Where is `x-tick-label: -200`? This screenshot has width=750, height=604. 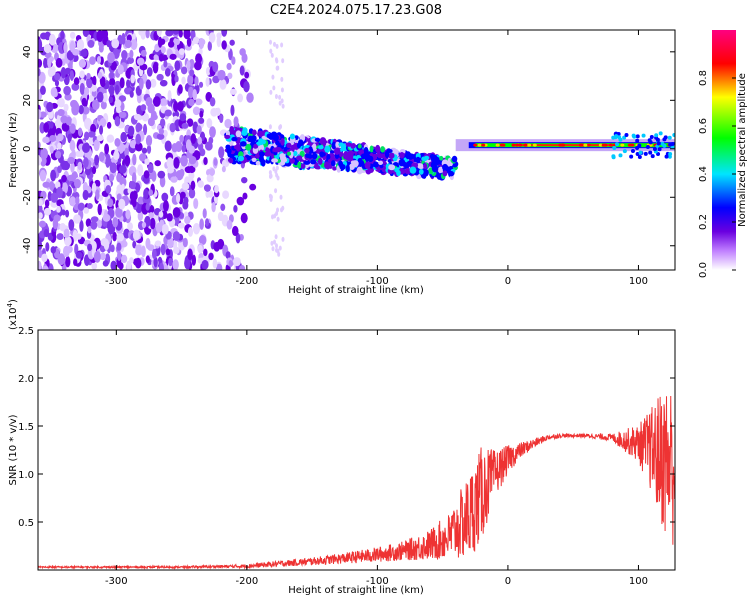
x-tick-label: -200 is located at coordinates (247, 281).